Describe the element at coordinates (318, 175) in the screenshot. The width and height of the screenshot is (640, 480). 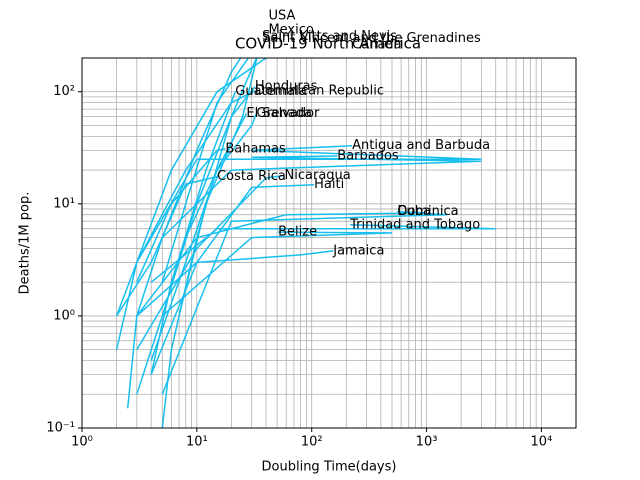
I see `series-label: Nicaragua` at that location.